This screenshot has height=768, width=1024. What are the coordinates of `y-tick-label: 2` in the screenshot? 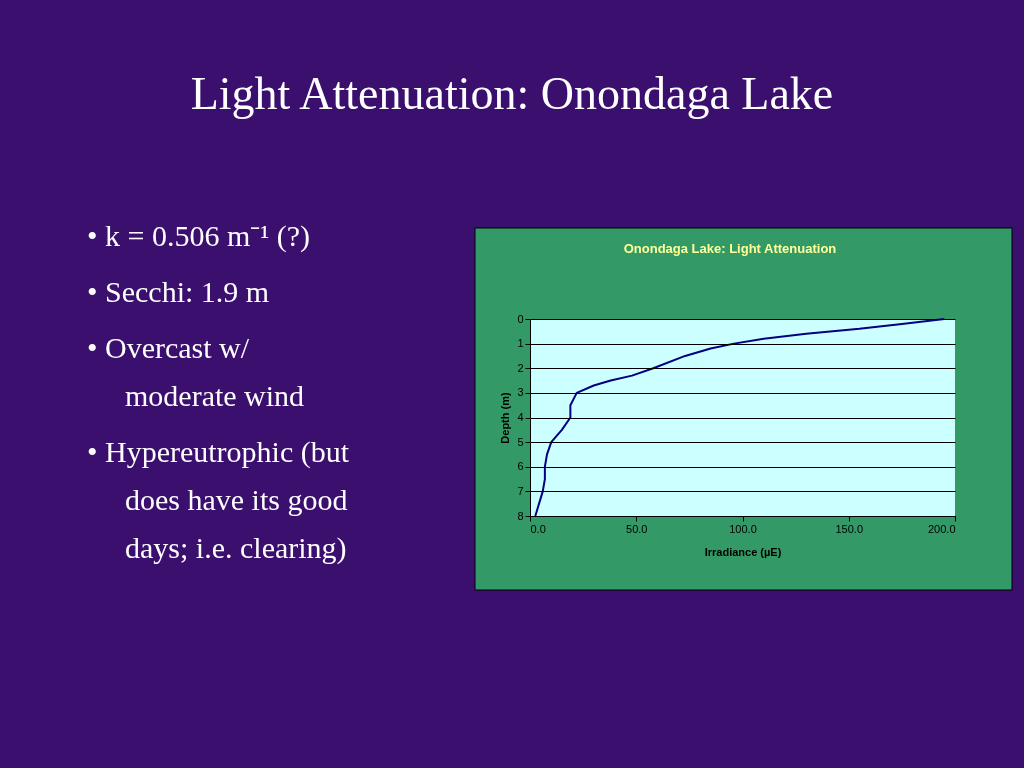 It's located at (520, 367).